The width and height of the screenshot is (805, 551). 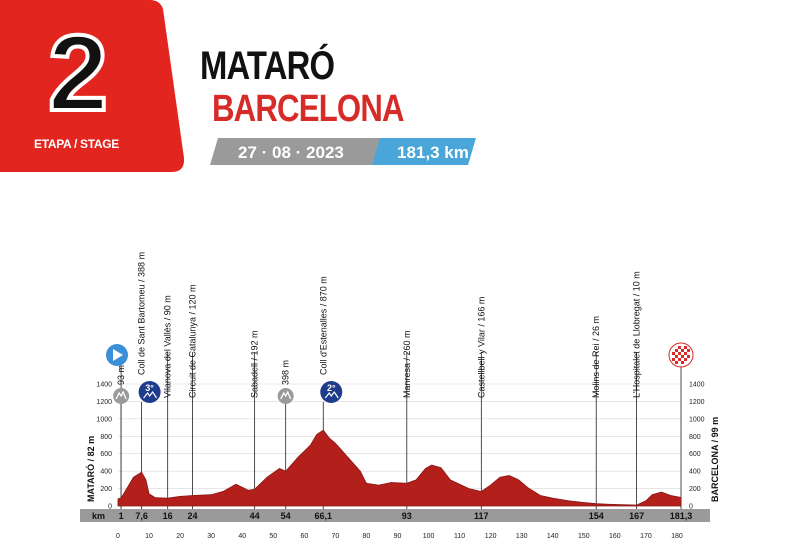 What do you see at coordinates (695, 437) in the screenshot?
I see `y-tick-label-right: 800` at bounding box center [695, 437].